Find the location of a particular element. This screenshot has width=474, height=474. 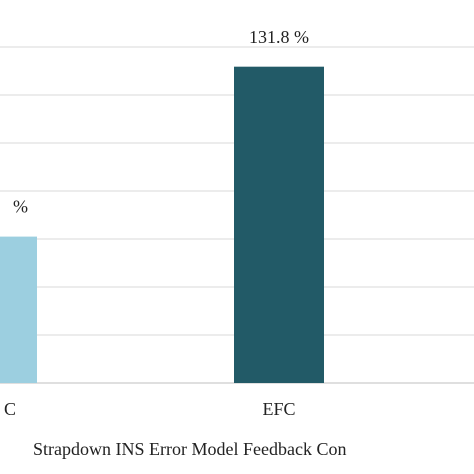

x-tick-label: C is located at coordinates (10, 409).